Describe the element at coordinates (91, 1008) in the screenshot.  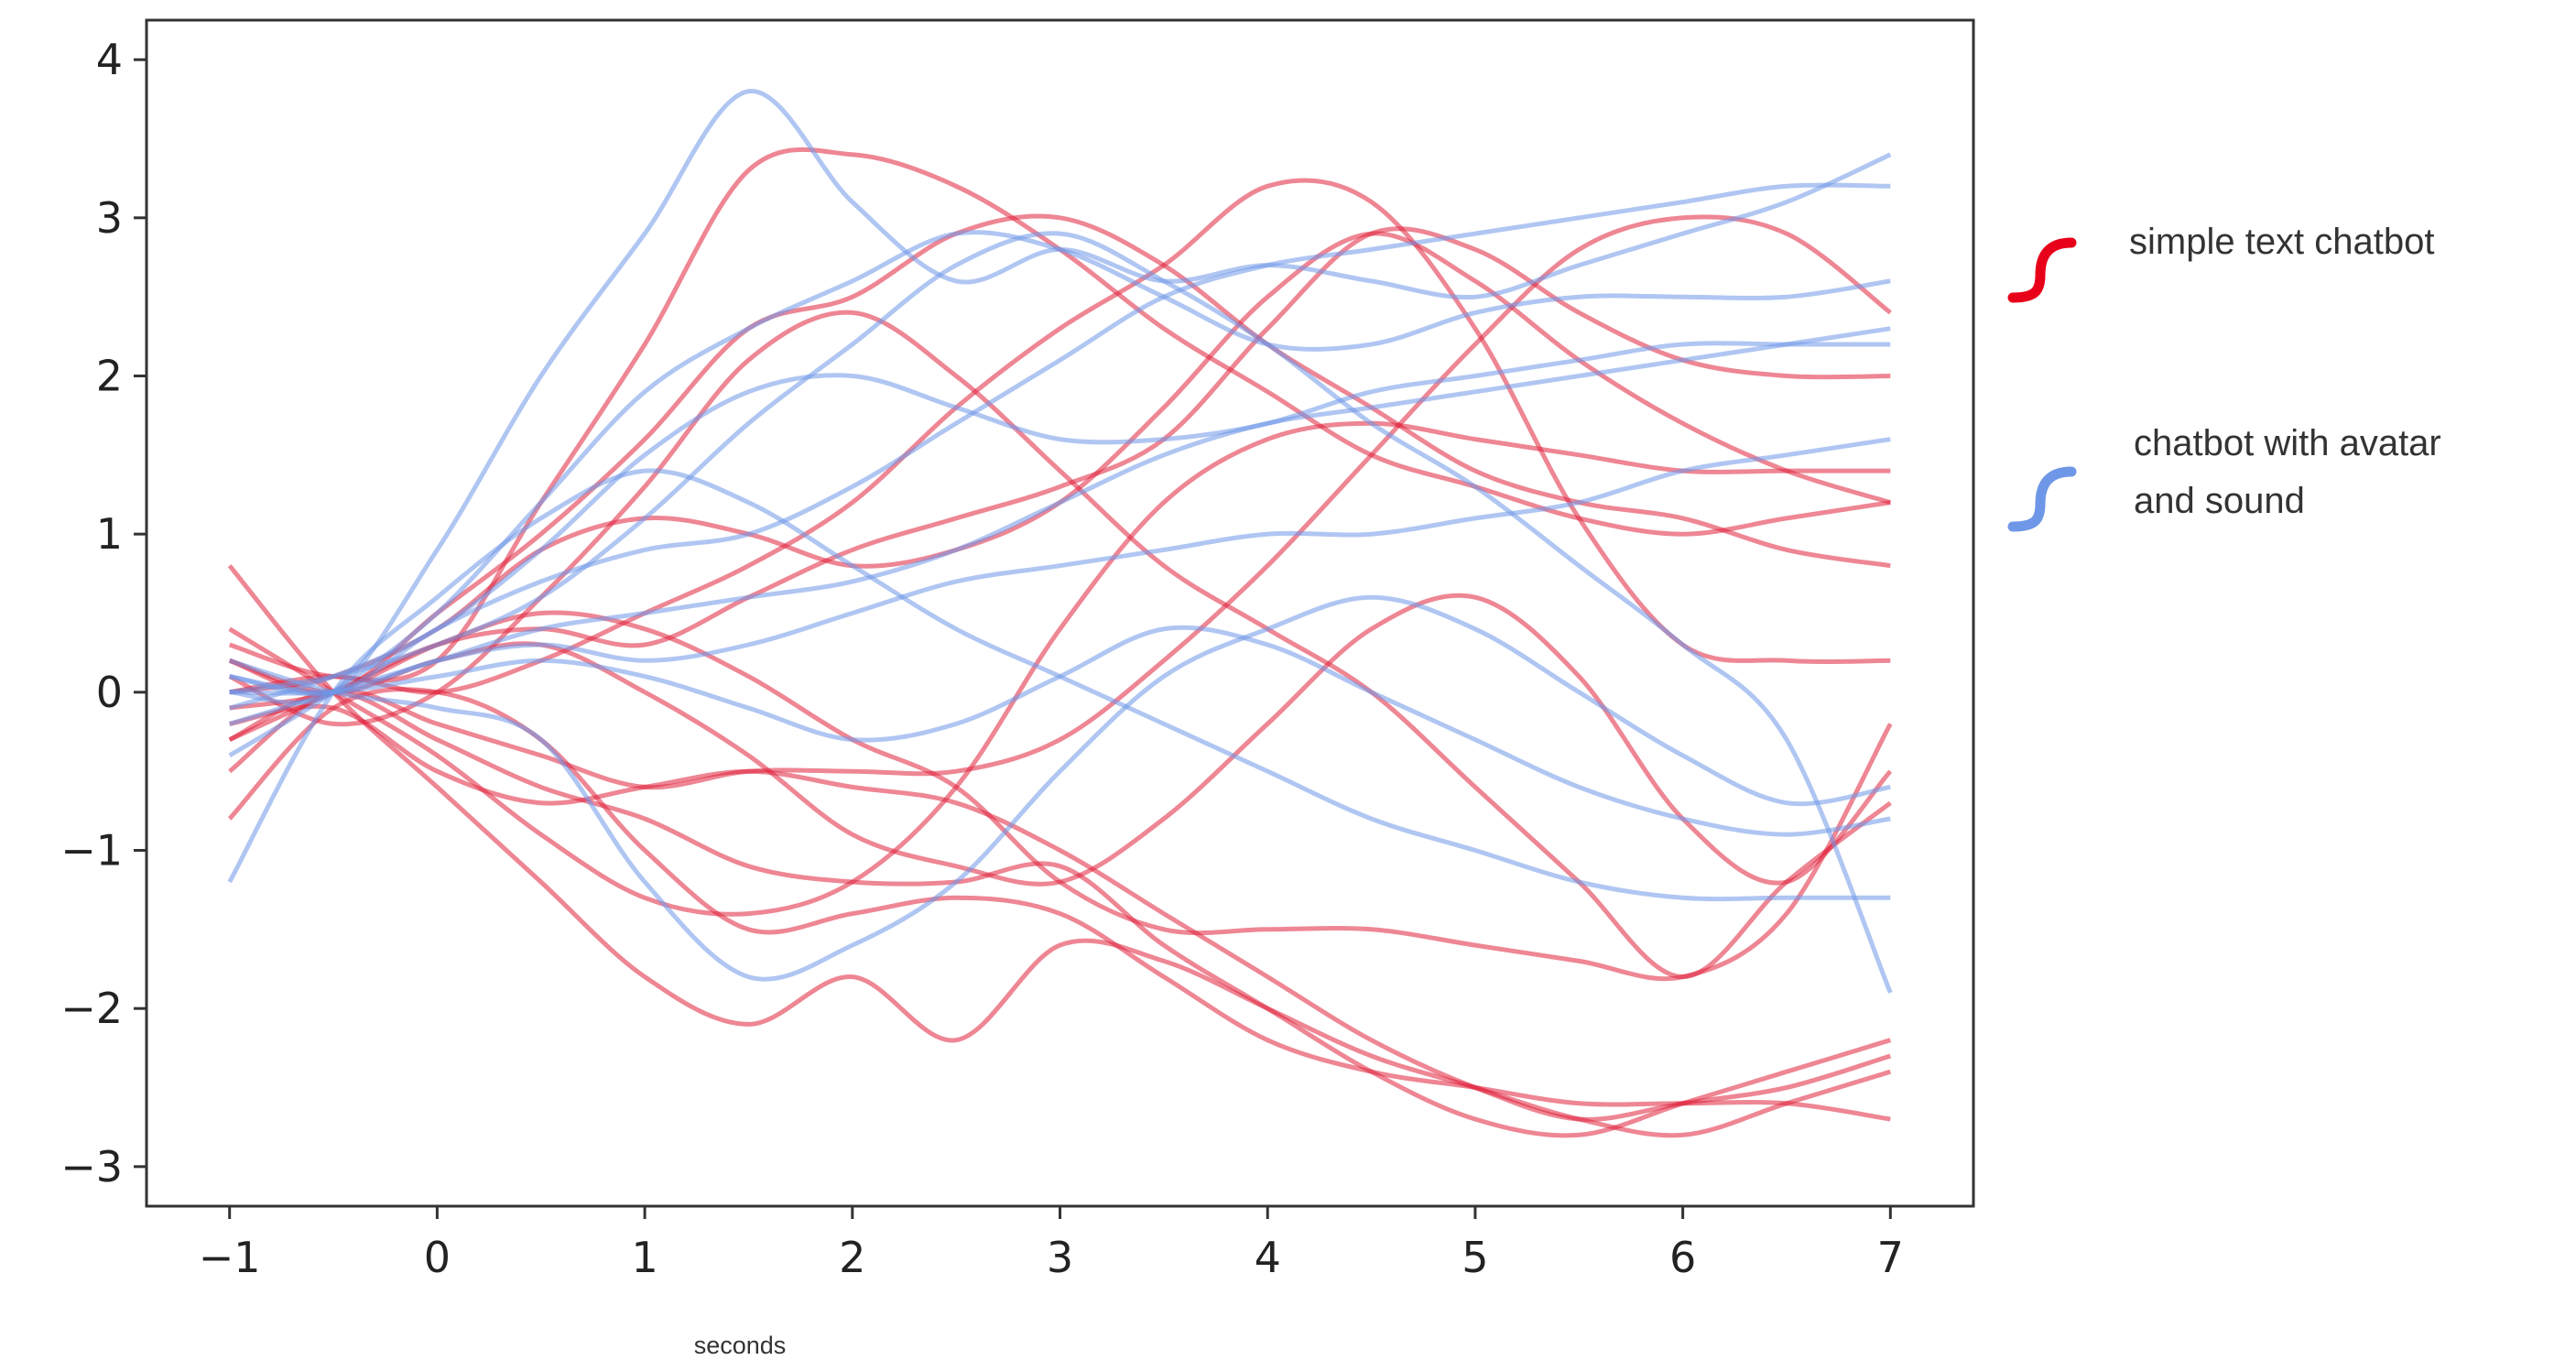
I see `y-tick-label: −2` at that location.